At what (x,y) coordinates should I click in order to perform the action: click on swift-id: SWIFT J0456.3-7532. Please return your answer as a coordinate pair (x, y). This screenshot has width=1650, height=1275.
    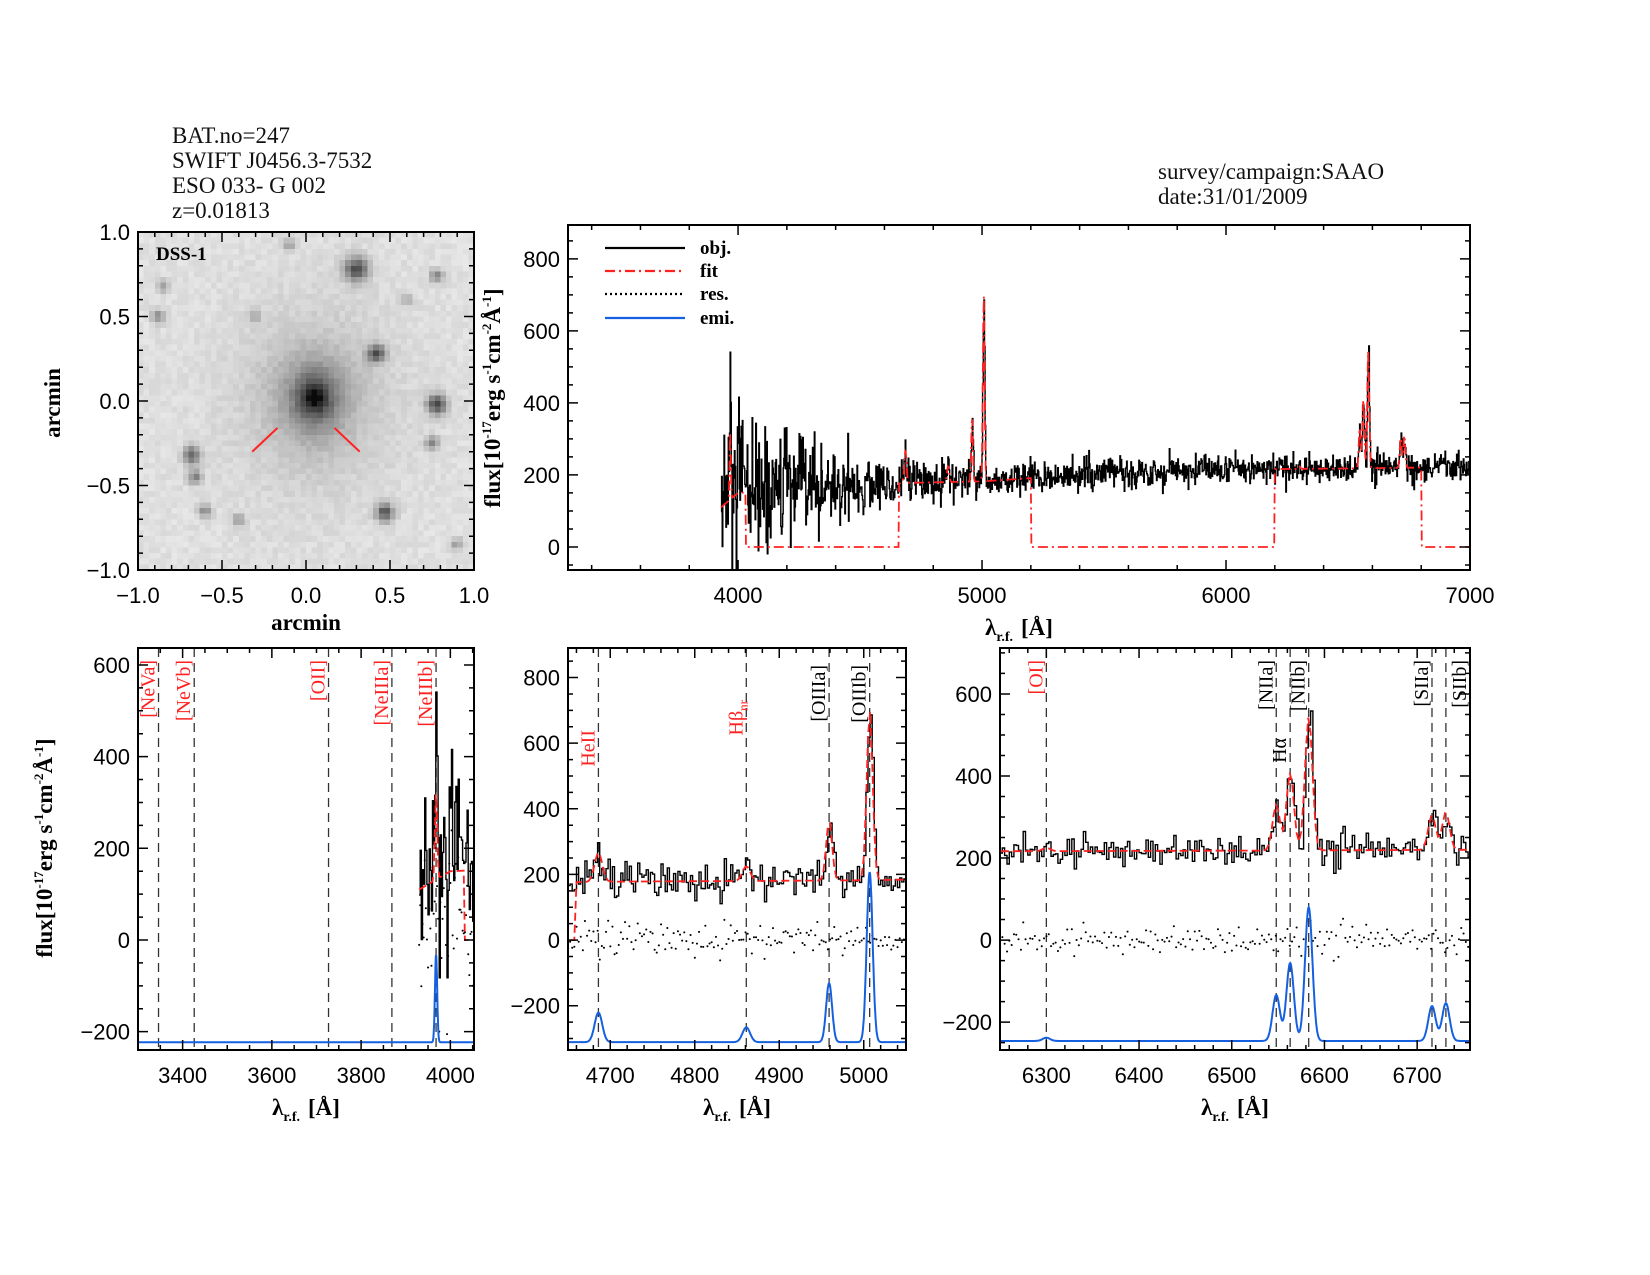
    Looking at the image, I should click on (272, 160).